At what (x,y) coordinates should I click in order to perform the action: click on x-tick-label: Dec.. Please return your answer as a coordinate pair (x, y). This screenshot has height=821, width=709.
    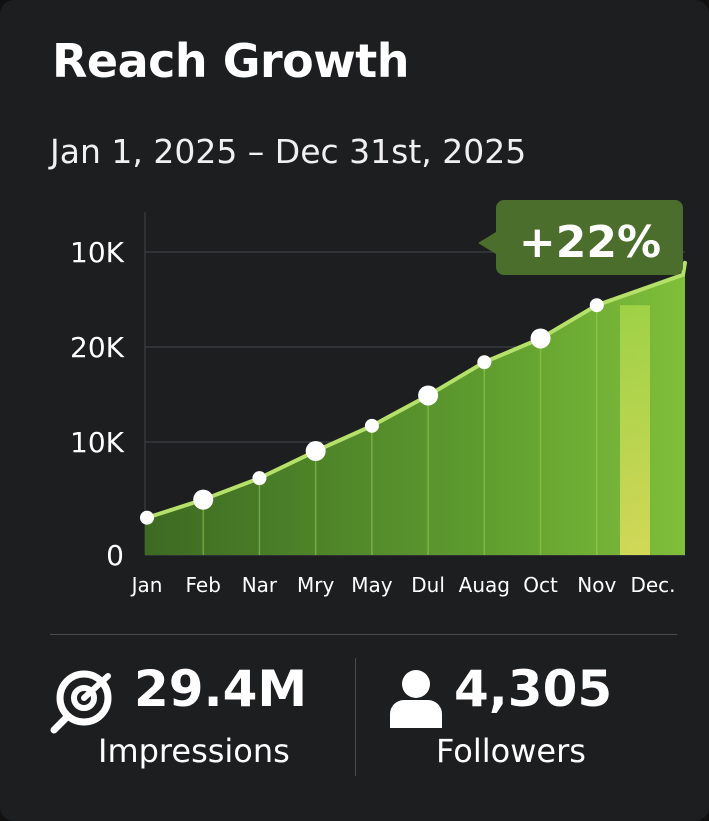
    Looking at the image, I should click on (652, 585).